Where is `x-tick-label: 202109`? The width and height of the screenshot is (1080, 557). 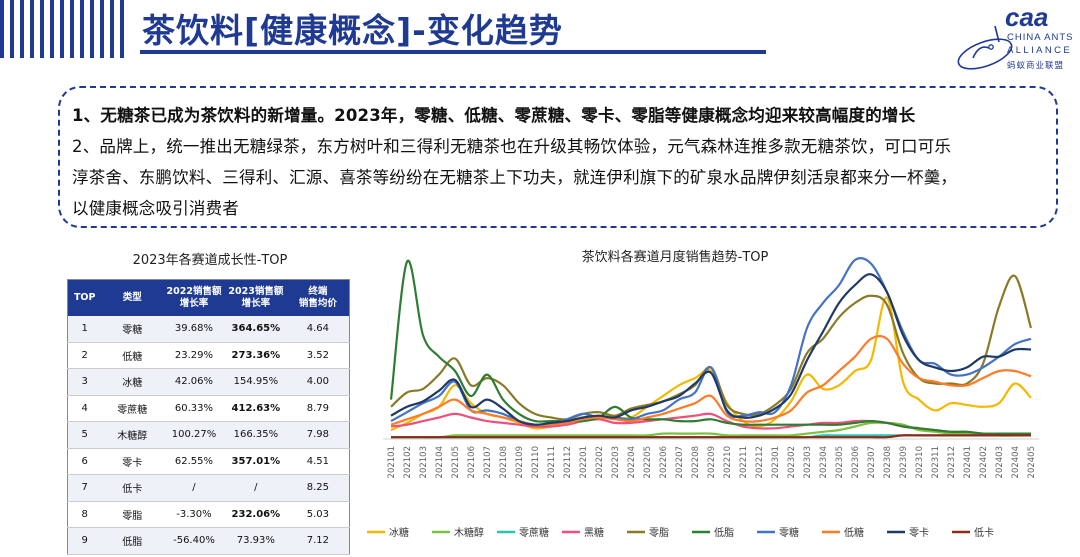
x-tick-label: 202109 is located at coordinates (520, 462).